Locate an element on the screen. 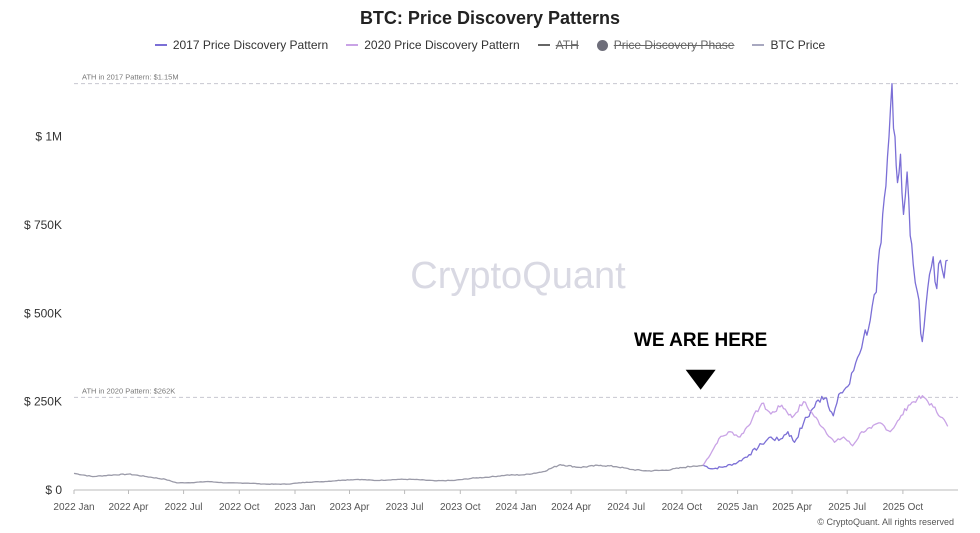  x-tick-label: 2025 Jul is located at coordinates (847, 507).